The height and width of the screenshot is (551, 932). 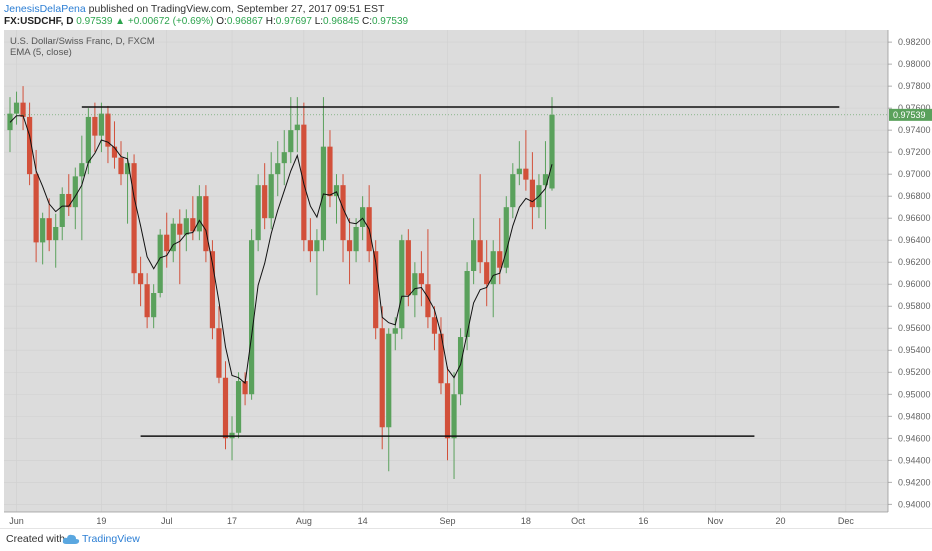 What do you see at coordinates (466, 539) in the screenshot?
I see `footer: Created with TradingView` at bounding box center [466, 539].